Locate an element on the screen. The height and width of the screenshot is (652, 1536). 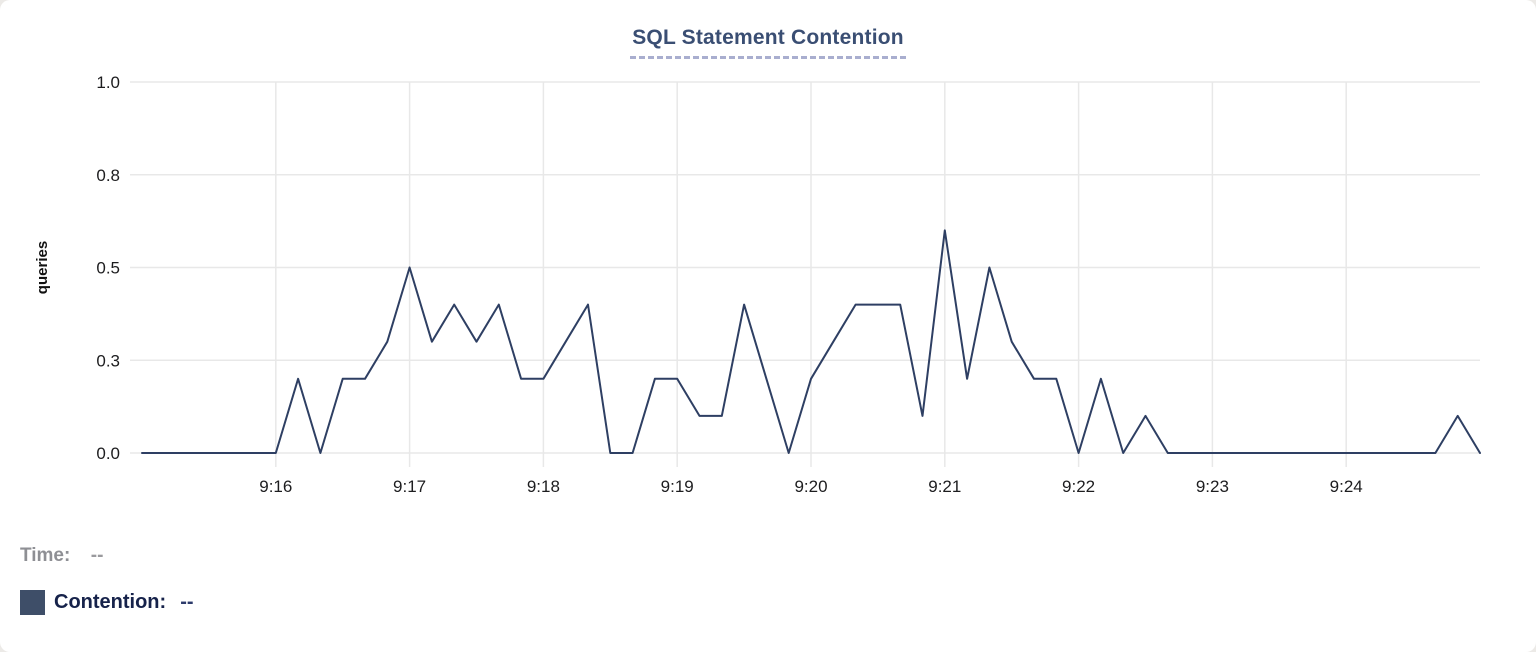
chart-header: SQL Statement Contention is located at coordinates (768, 42).